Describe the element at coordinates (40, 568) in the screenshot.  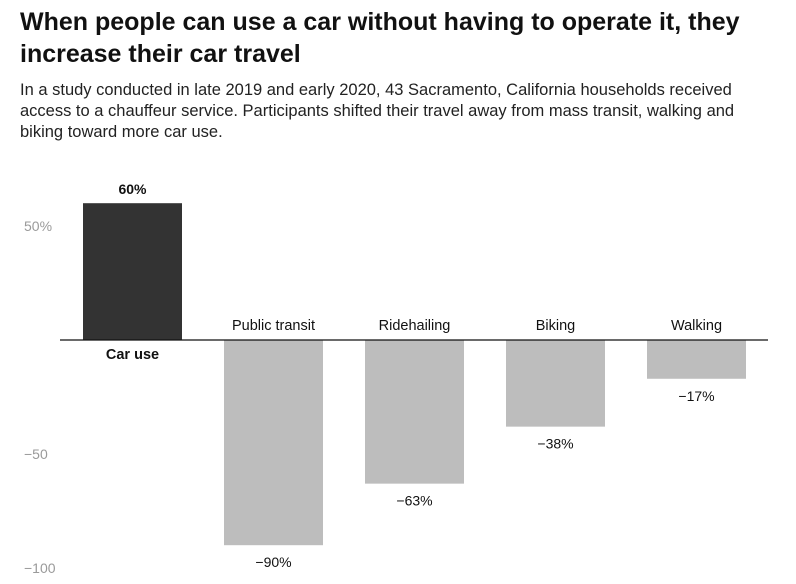
I see `y-tick-label: −100` at that location.